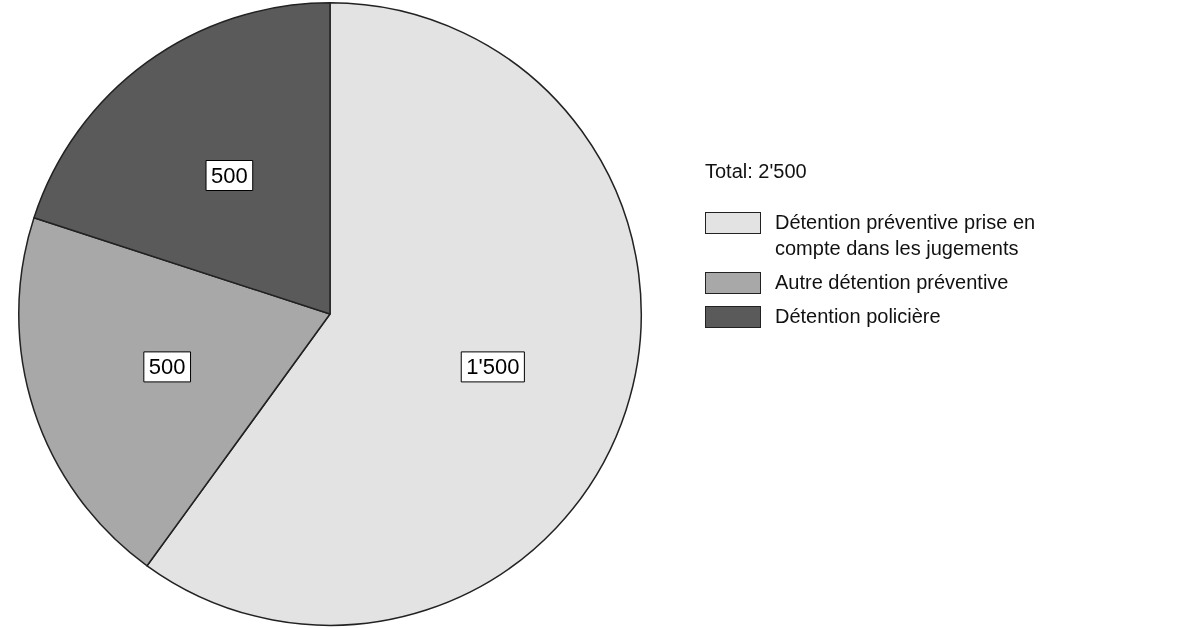 The height and width of the screenshot is (628, 1195). Describe the element at coordinates (756, 171) in the screenshot. I see `text: Total: 2'500` at that location.